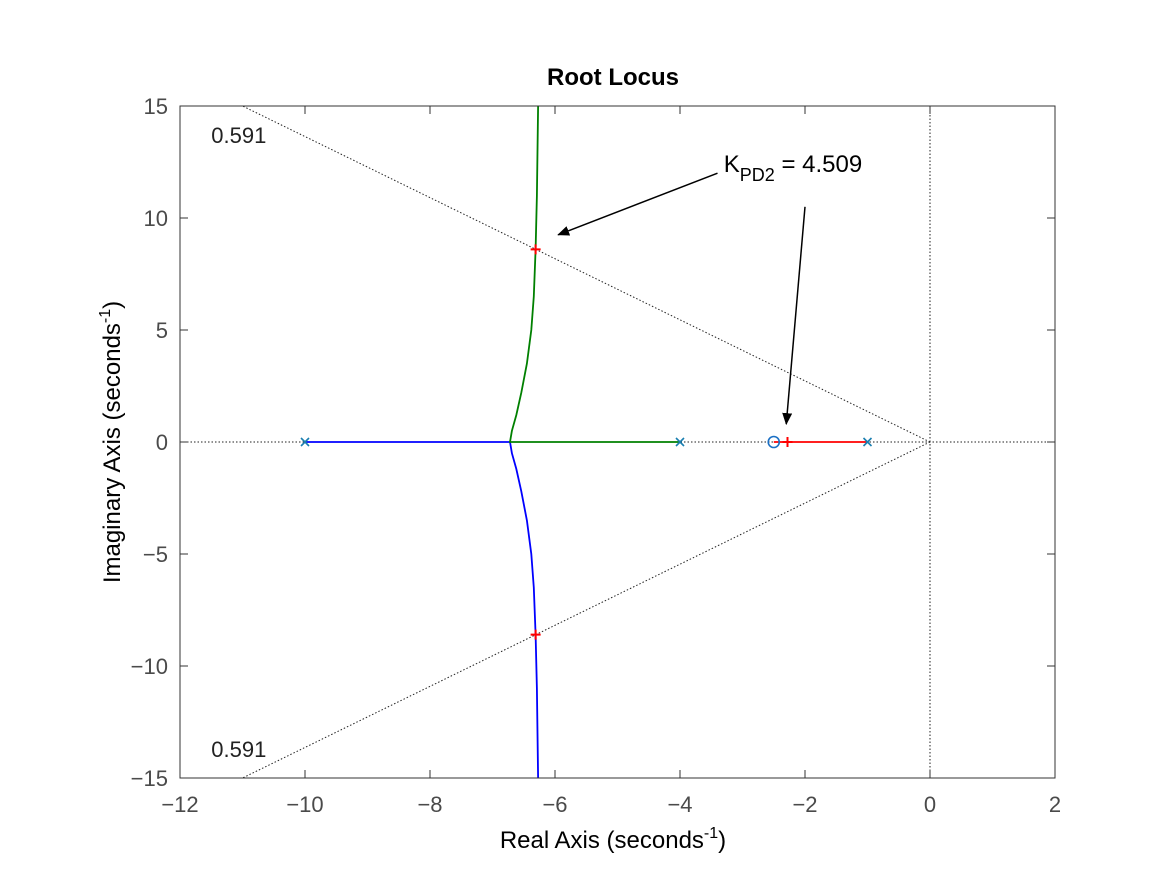  I want to click on gain-annotation: KPD2 = 4.509, so click(709, 288).